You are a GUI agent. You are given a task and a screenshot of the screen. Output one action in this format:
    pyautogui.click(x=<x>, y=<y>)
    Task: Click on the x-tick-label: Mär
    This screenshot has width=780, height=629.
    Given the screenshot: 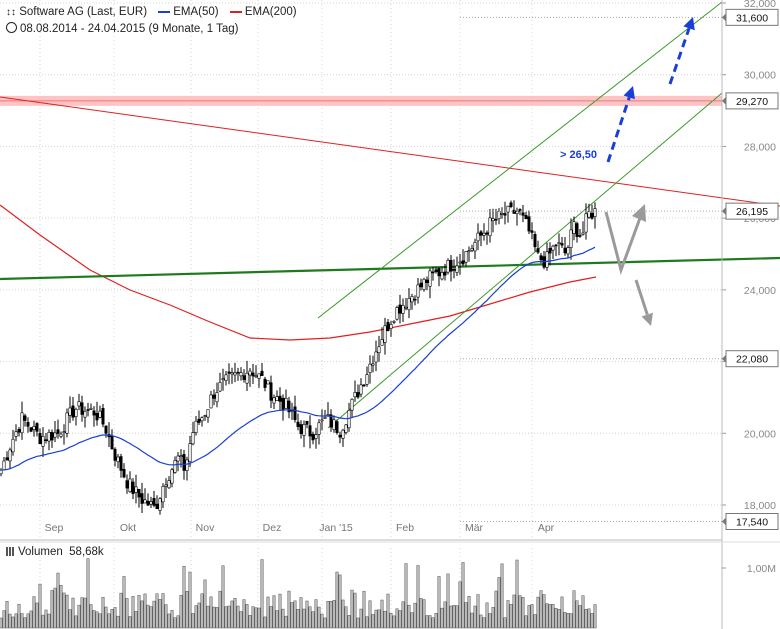 What is the action you would take?
    pyautogui.click(x=474, y=528)
    